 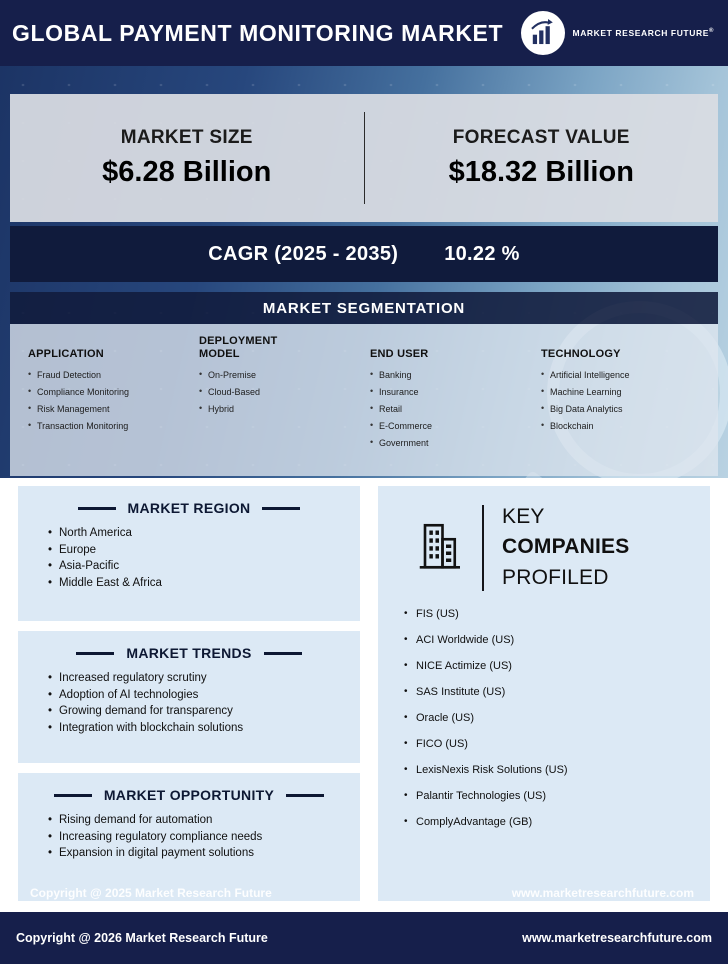 I want to click on section-title: MARKET TRENDS, so click(x=189, y=653).